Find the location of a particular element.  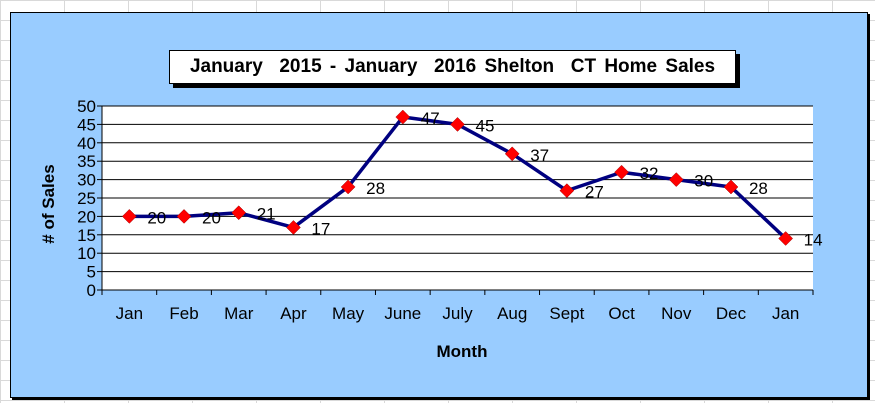

x-tick-label: Mar is located at coordinates (239, 313).